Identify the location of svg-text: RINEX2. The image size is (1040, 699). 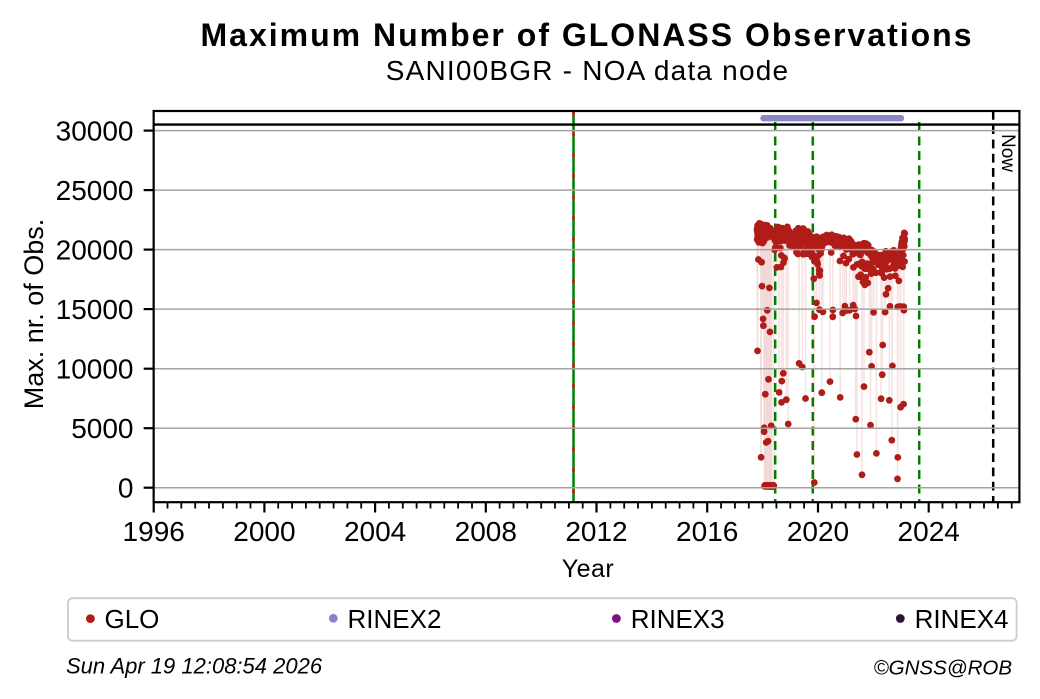
(395, 619).